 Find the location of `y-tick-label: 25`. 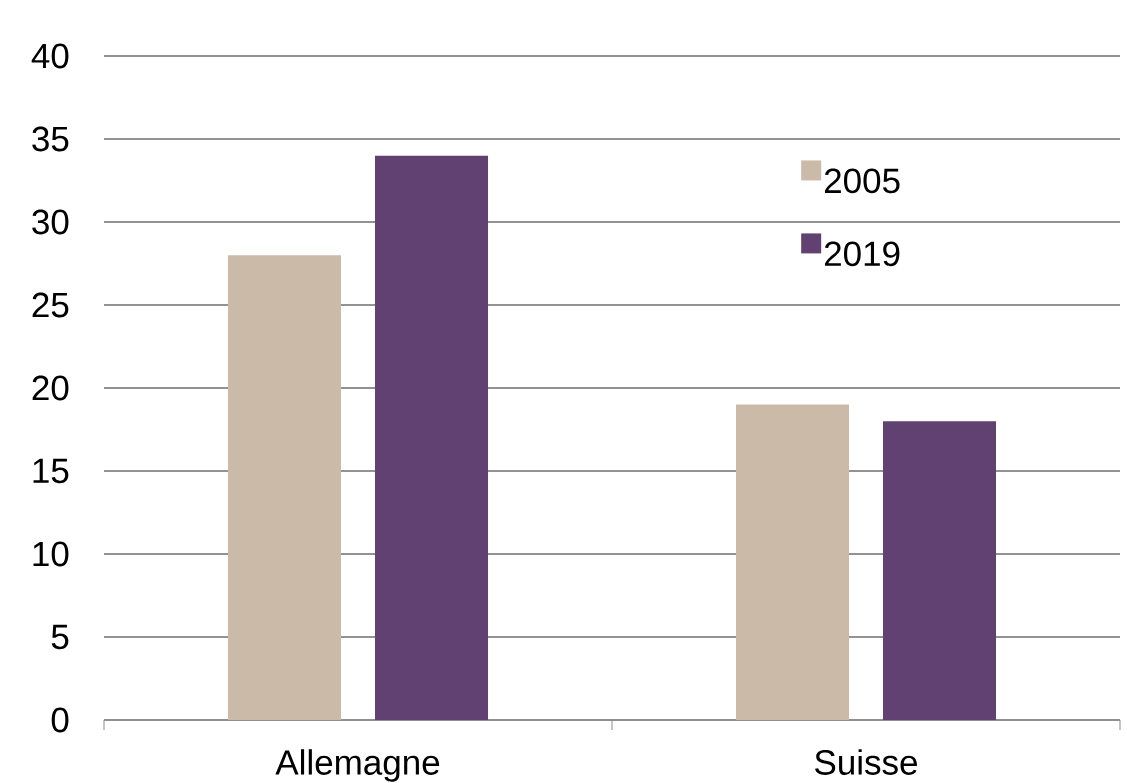

y-tick-label: 25 is located at coordinates (50, 305).